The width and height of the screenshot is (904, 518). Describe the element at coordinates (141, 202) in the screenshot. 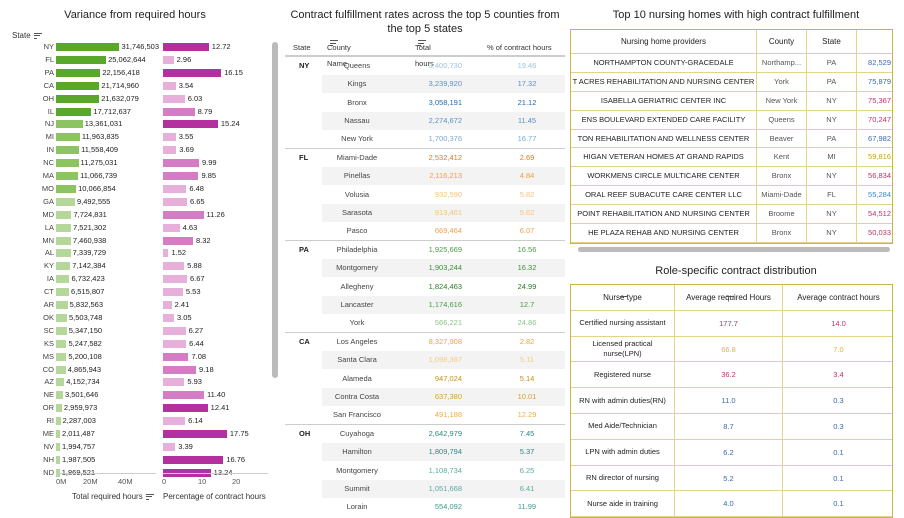

I see `variance-row: GA 9,492,555 6.65` at that location.